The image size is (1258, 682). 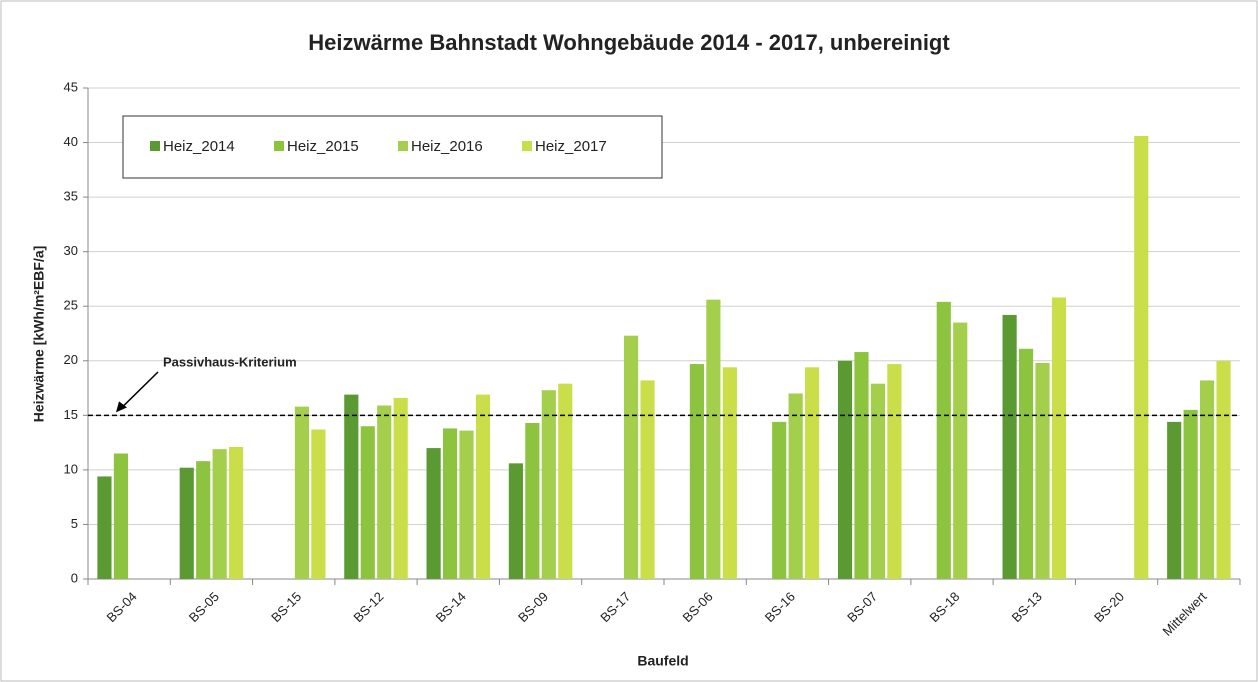 I want to click on legend-label: Heiz_2015, so click(x=323, y=146).